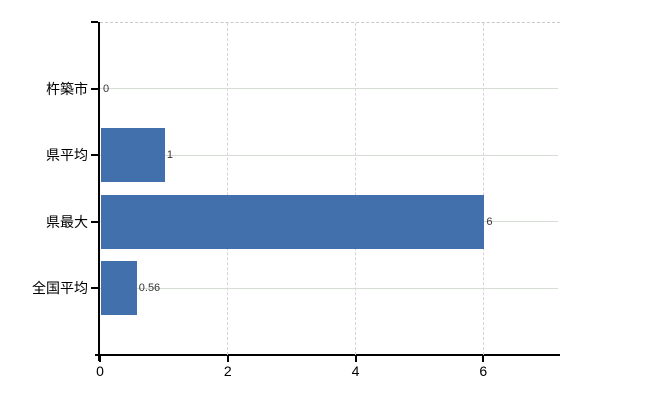 The height and width of the screenshot is (400, 650). What do you see at coordinates (327, 355) in the screenshot?
I see `x-axis` at bounding box center [327, 355].